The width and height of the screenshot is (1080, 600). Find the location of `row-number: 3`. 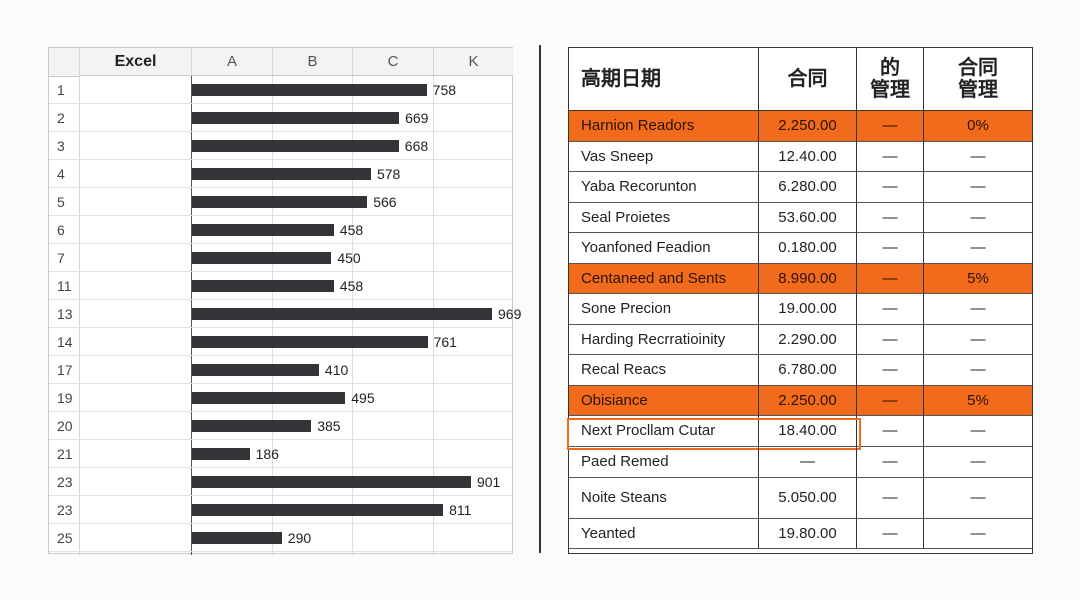

row-number: 3 is located at coordinates (61, 146).